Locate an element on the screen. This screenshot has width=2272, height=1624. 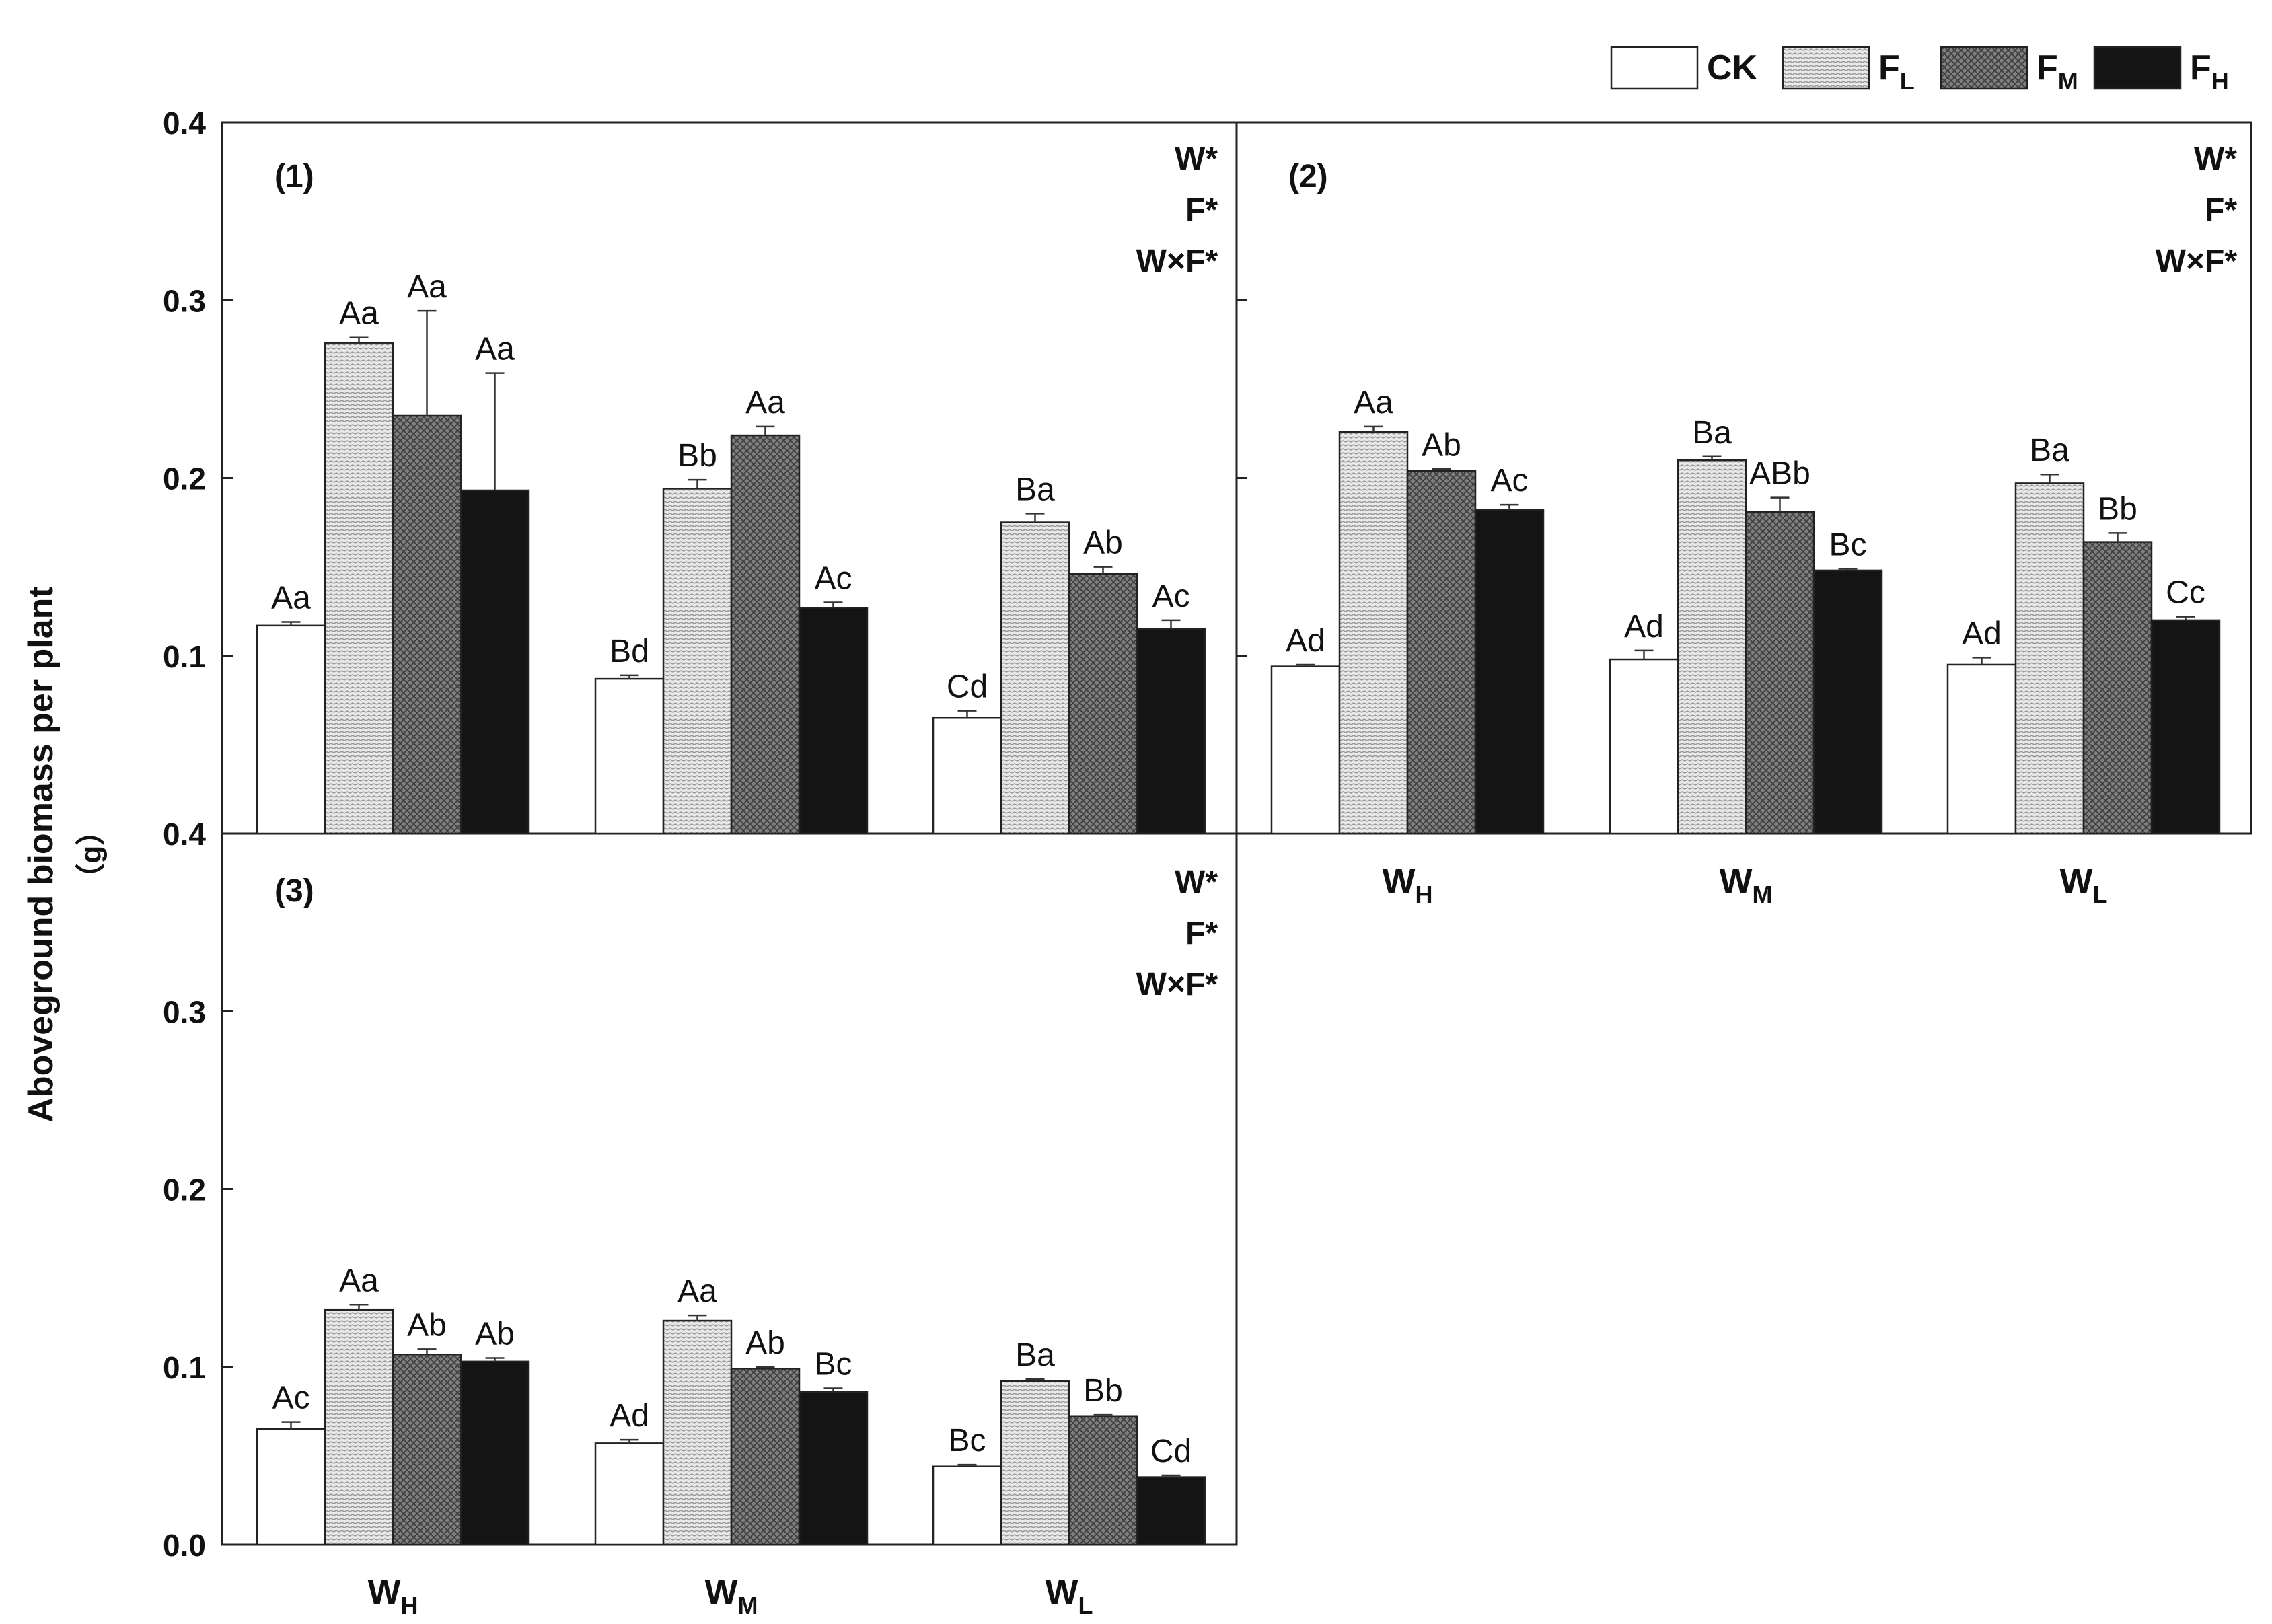
y-axis-unit: （g） is located at coordinates (92, 854).